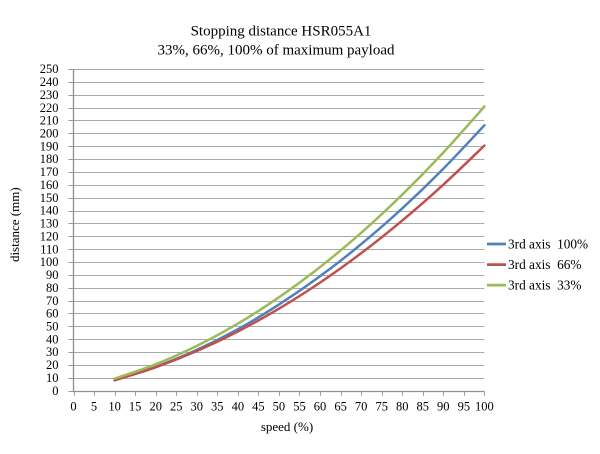 The height and width of the screenshot is (454, 600). I want to click on svg-text: 75, so click(381, 406).